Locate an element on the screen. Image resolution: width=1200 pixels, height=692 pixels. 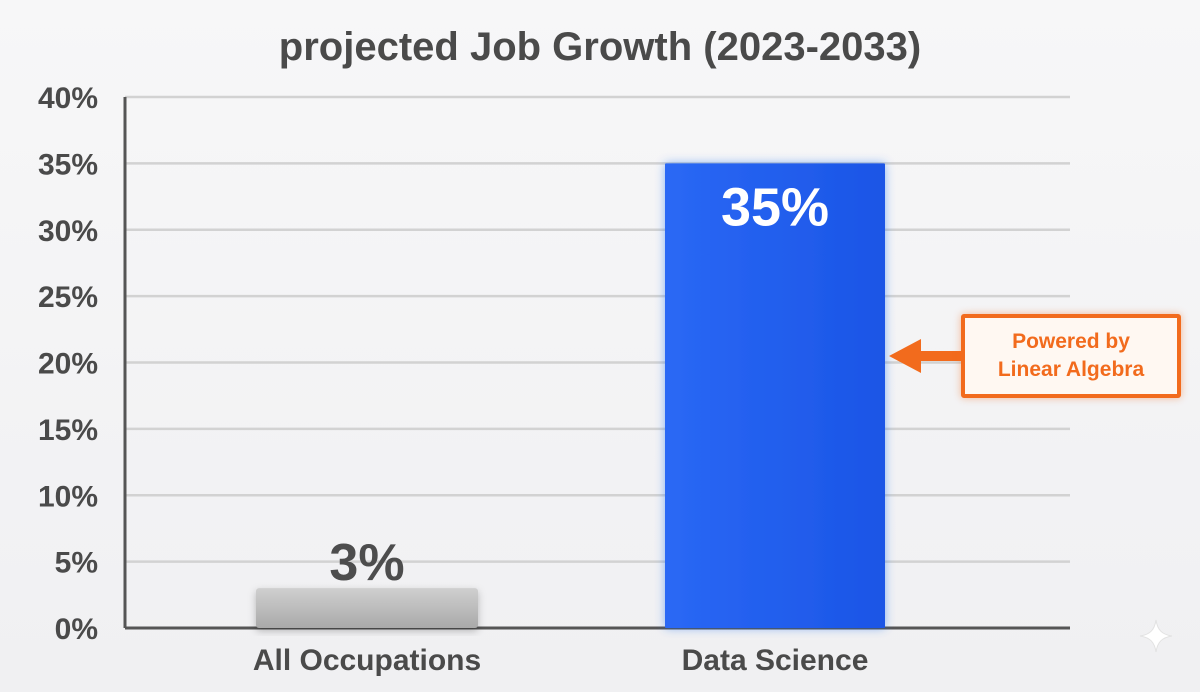
annotation-arrow-shaft is located at coordinates (940, 356).